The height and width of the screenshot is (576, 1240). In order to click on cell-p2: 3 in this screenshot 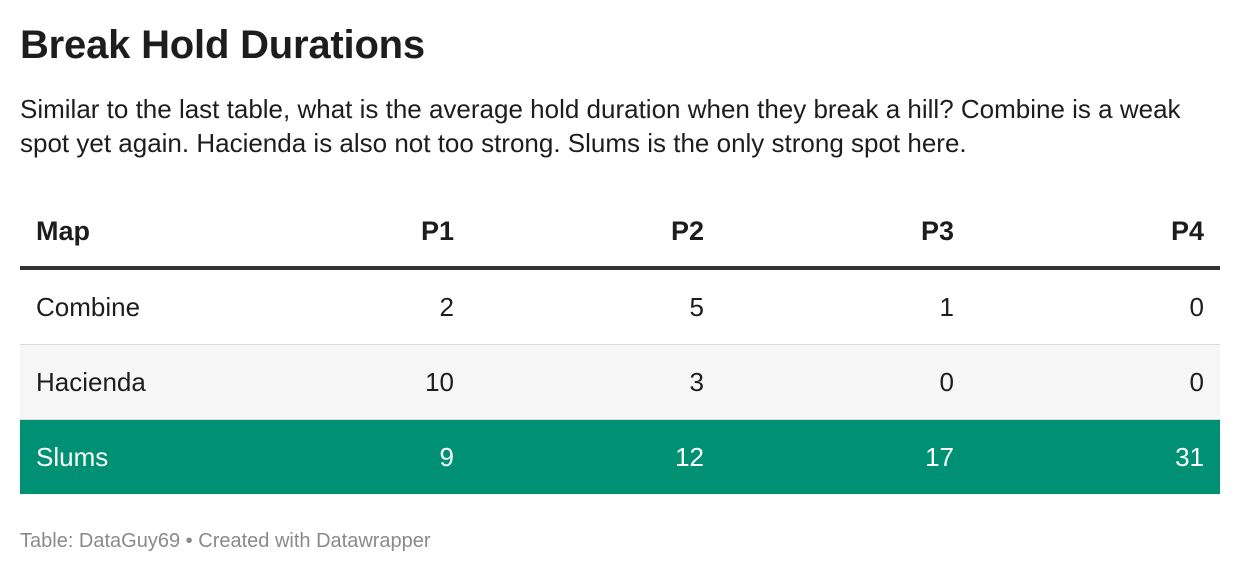, I will do `click(595, 382)`.